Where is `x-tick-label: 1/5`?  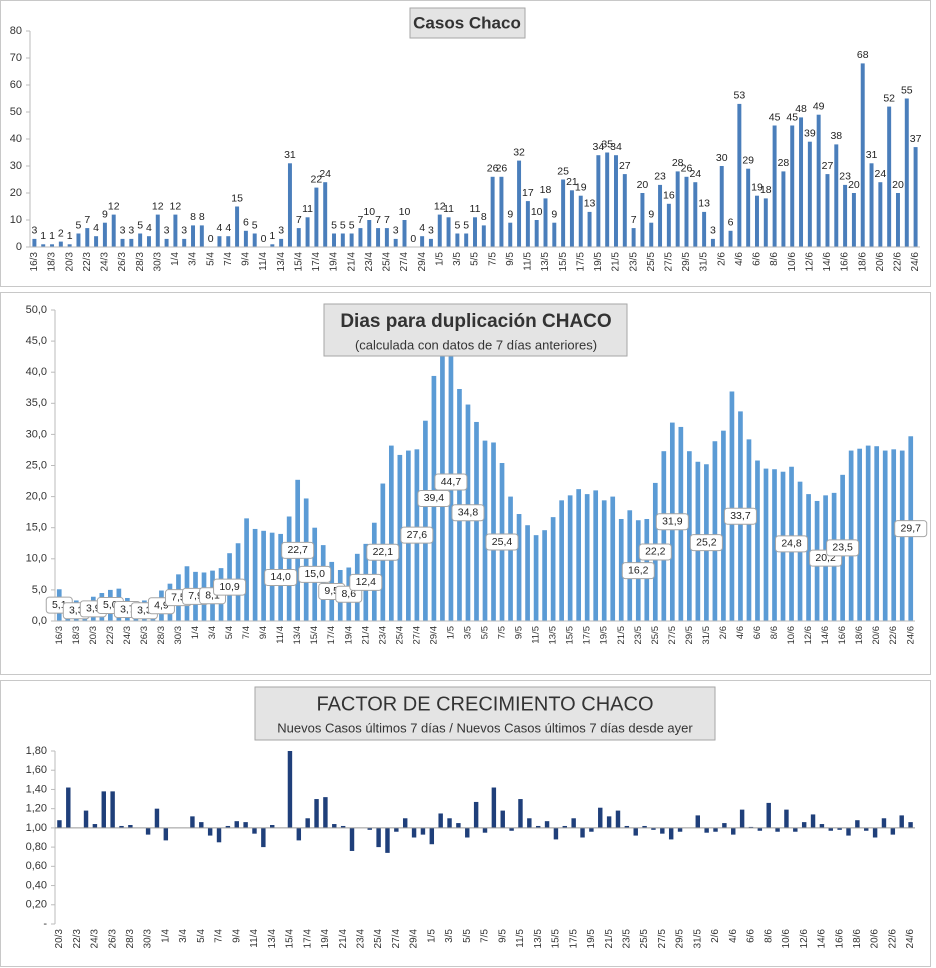 x-tick-label: 1/5 is located at coordinates (439, 259).